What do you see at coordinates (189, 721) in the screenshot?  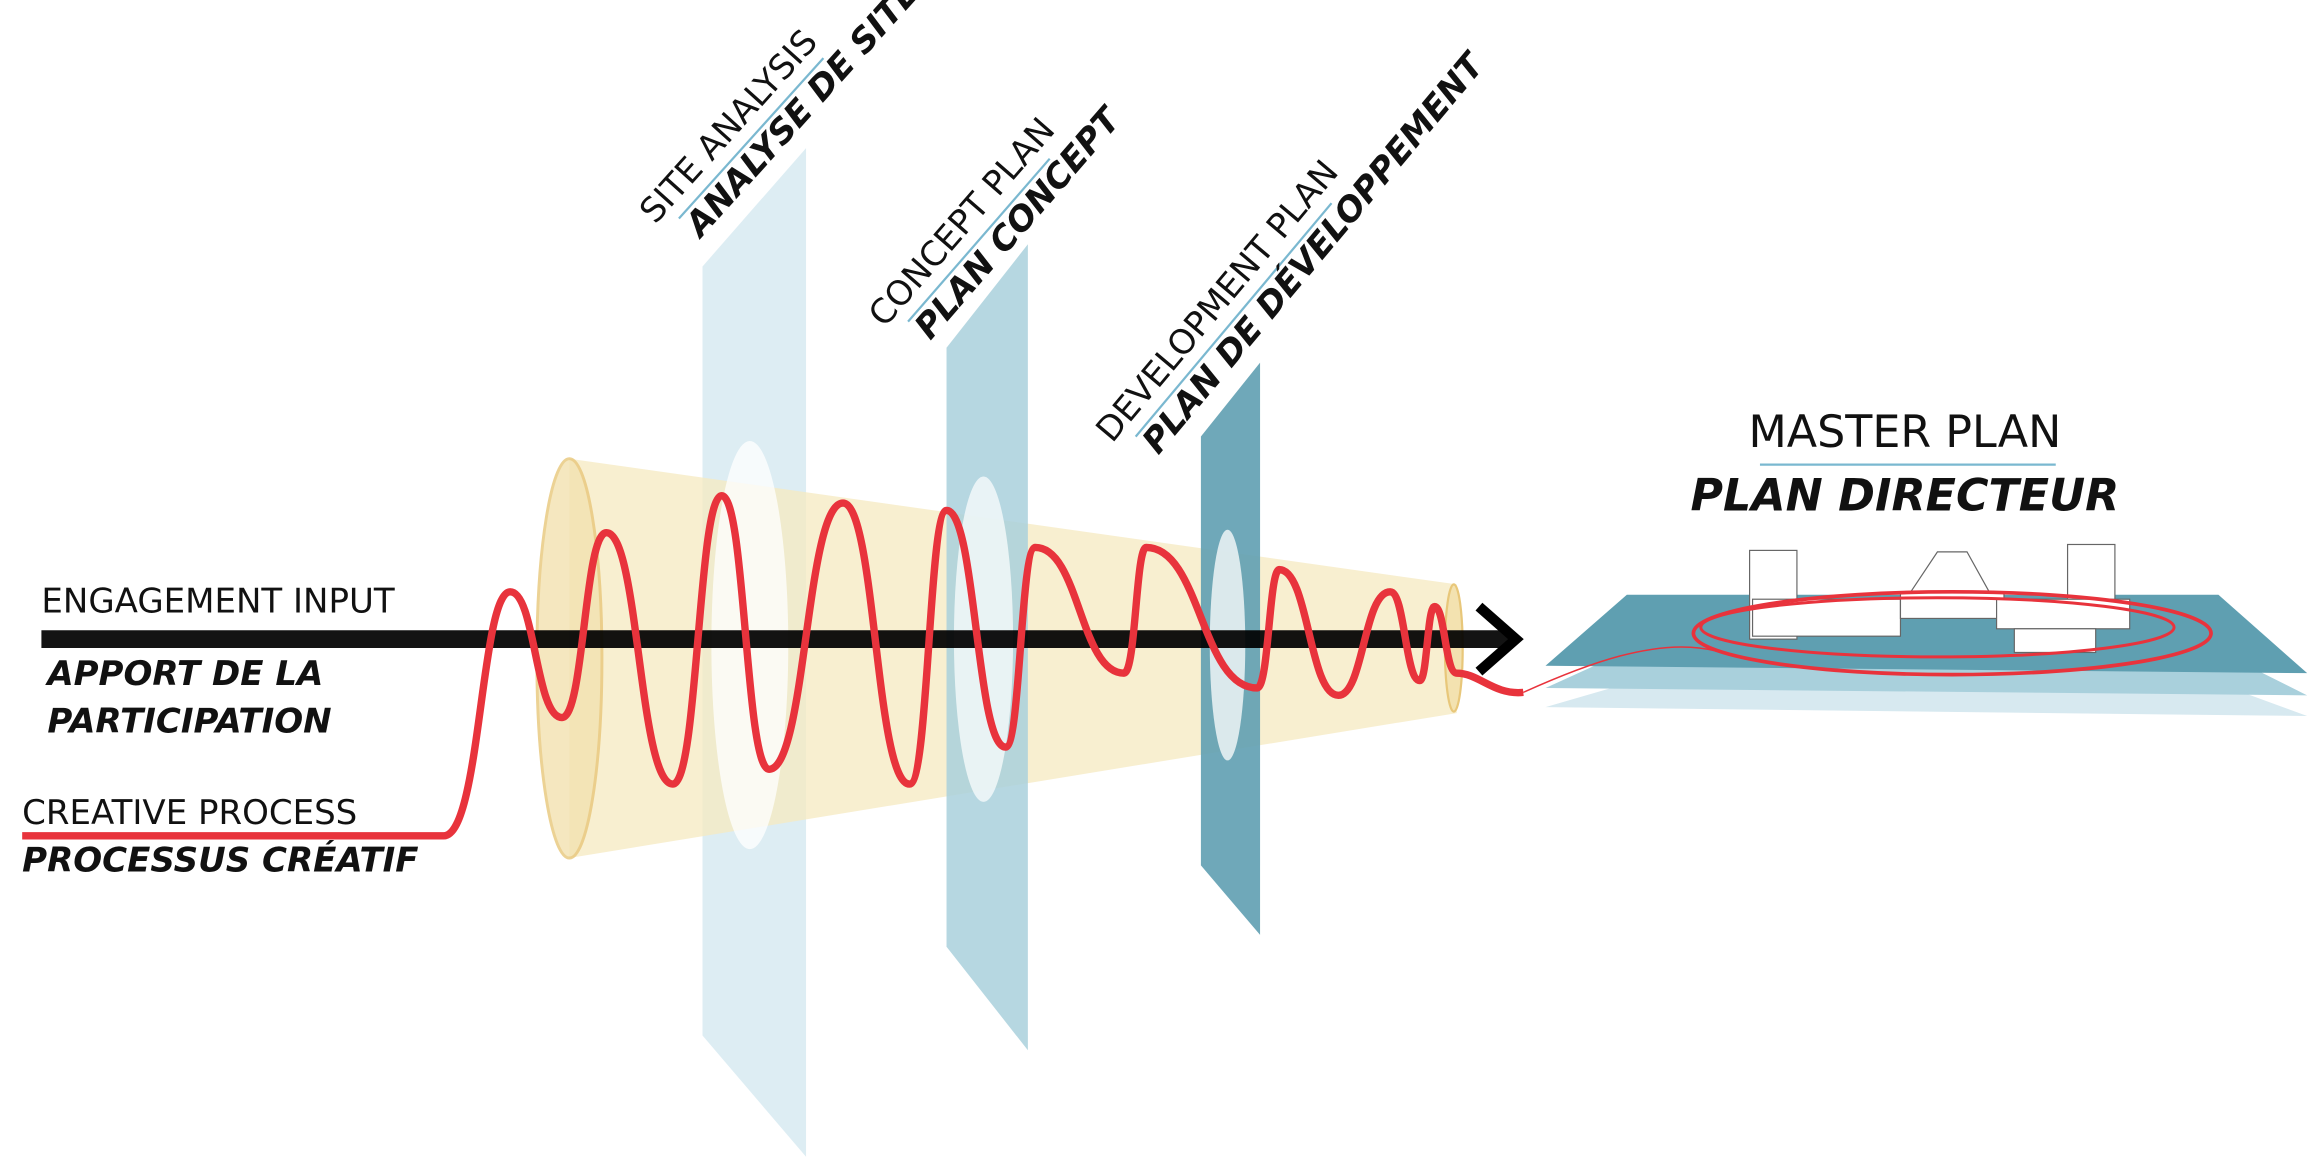 I see `engagement-label-fr: PARTICIPATION` at bounding box center [189, 721].